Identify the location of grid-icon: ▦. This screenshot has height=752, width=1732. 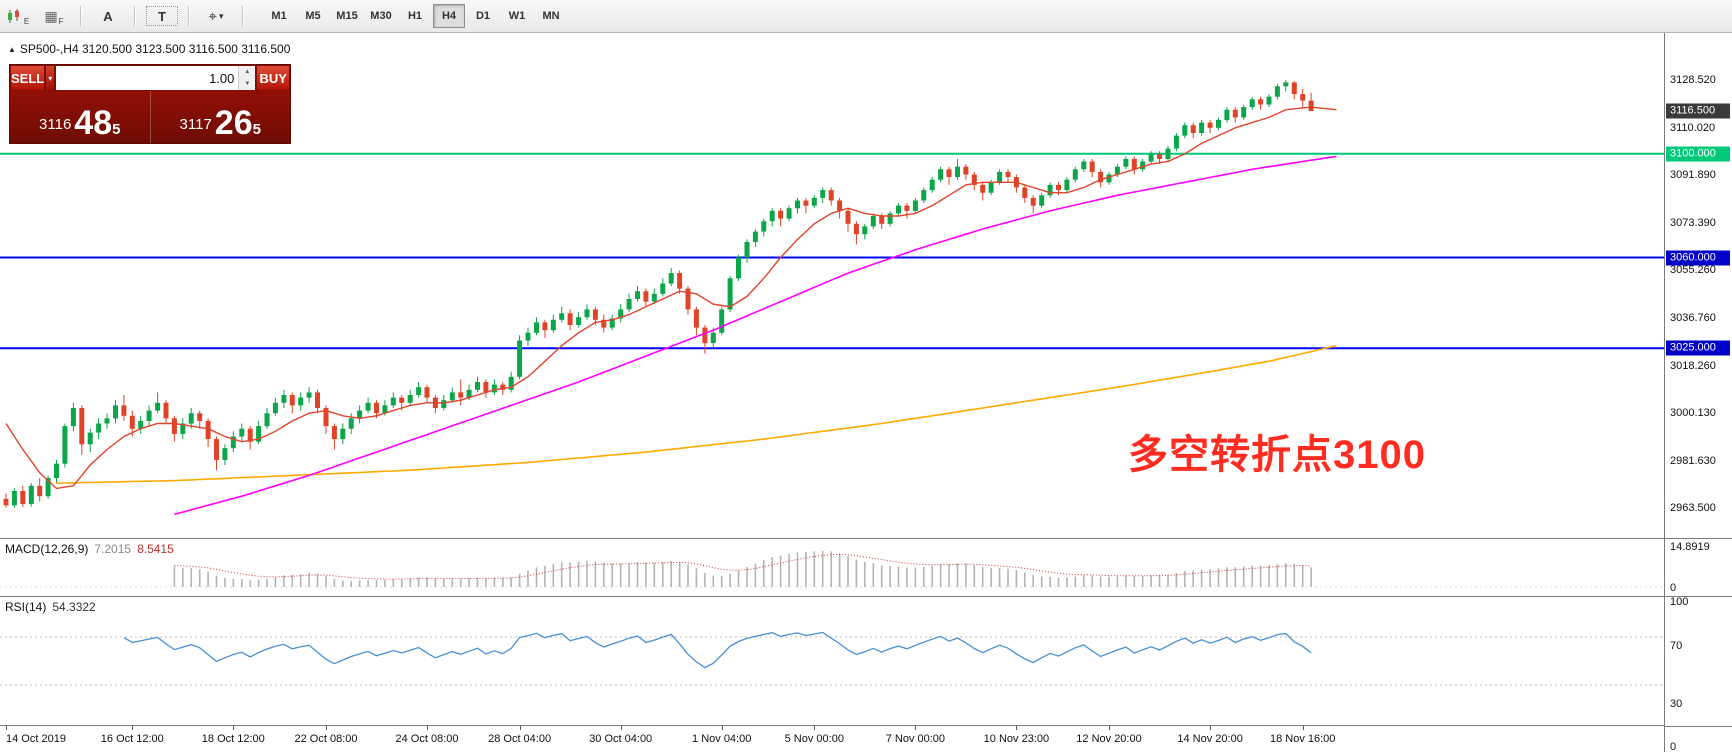
(51, 15).